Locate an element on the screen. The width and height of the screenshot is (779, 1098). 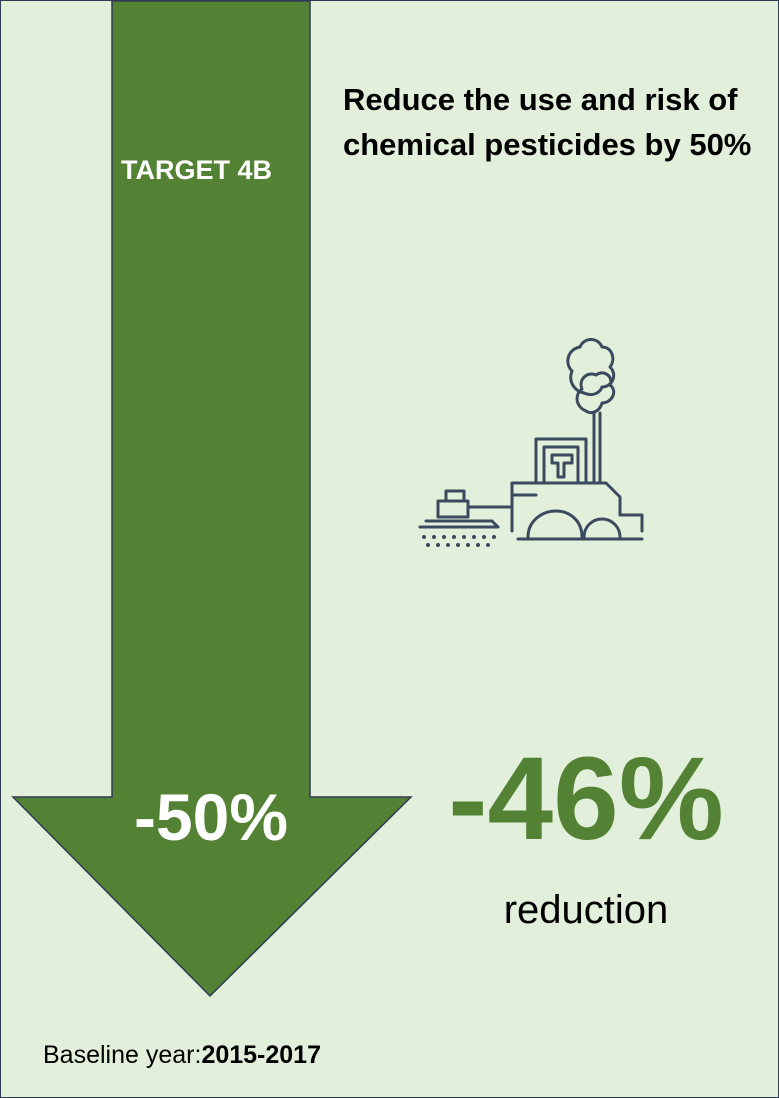
baseline-years: 2015-2017 is located at coordinates (261, 1055).